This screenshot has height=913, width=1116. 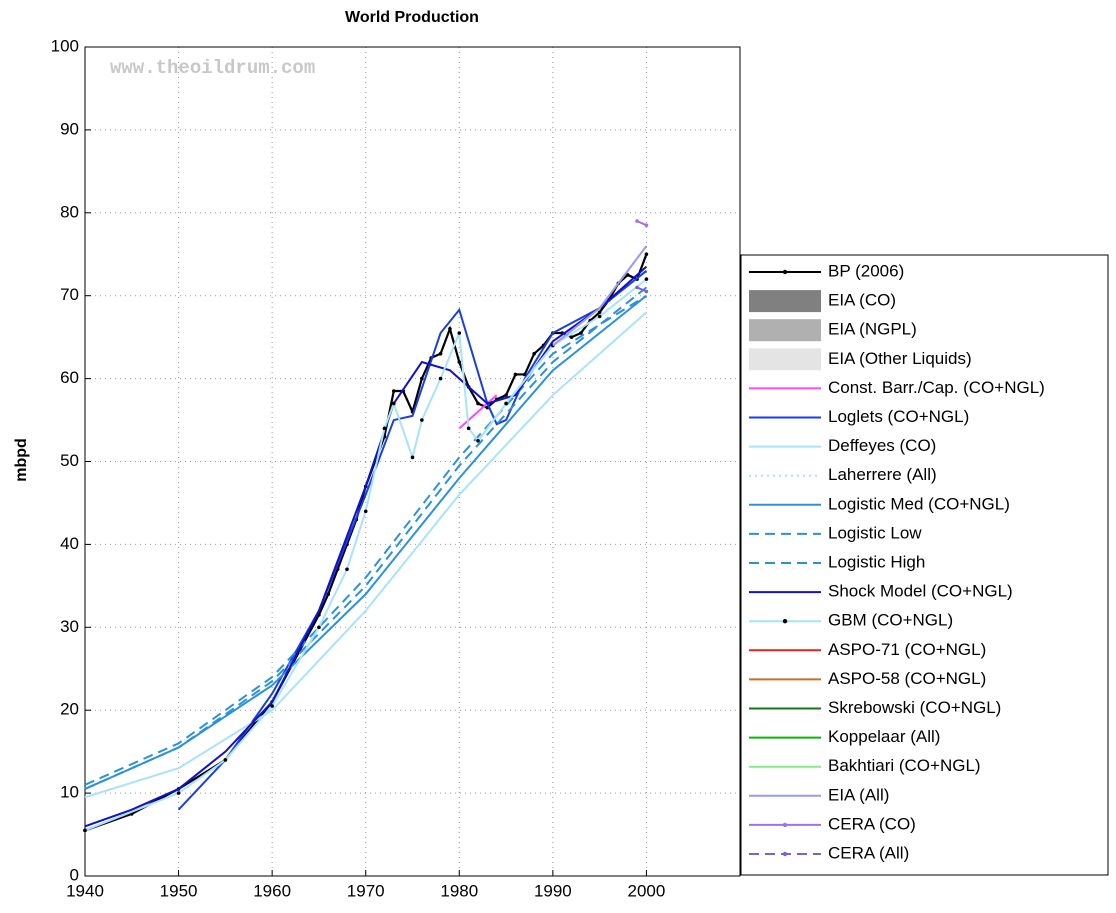 What do you see at coordinates (914, 707) in the screenshot?
I see `legend-label: Skrebowski (CO+NGL)` at bounding box center [914, 707].